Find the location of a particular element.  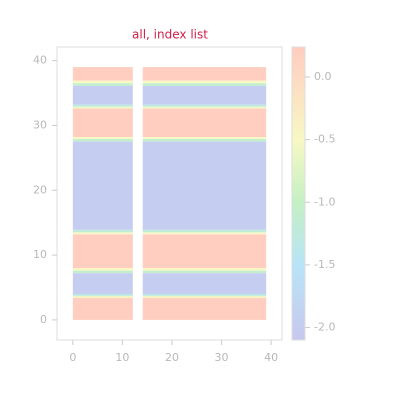

chart-title: all, index list is located at coordinates (170, 35).